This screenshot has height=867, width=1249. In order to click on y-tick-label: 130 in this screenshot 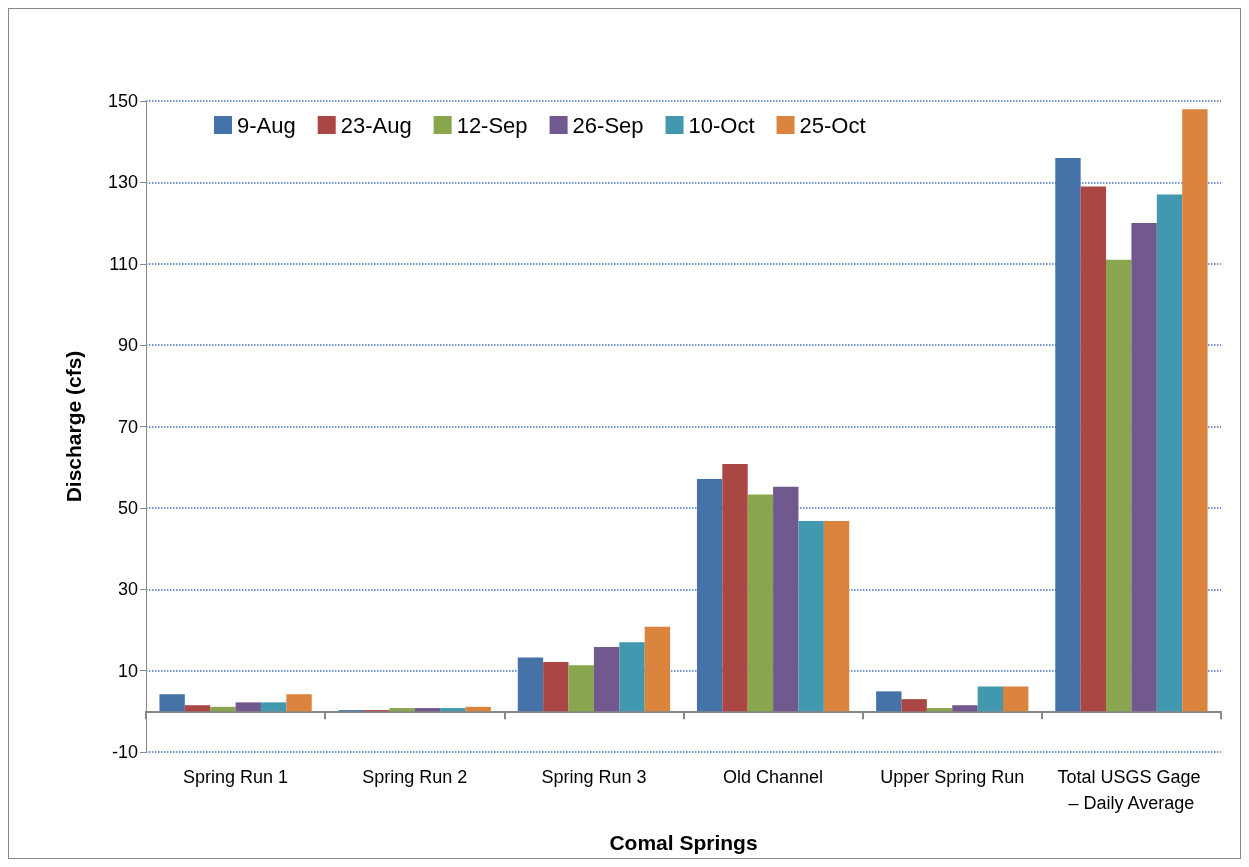, I will do `click(122, 182)`.